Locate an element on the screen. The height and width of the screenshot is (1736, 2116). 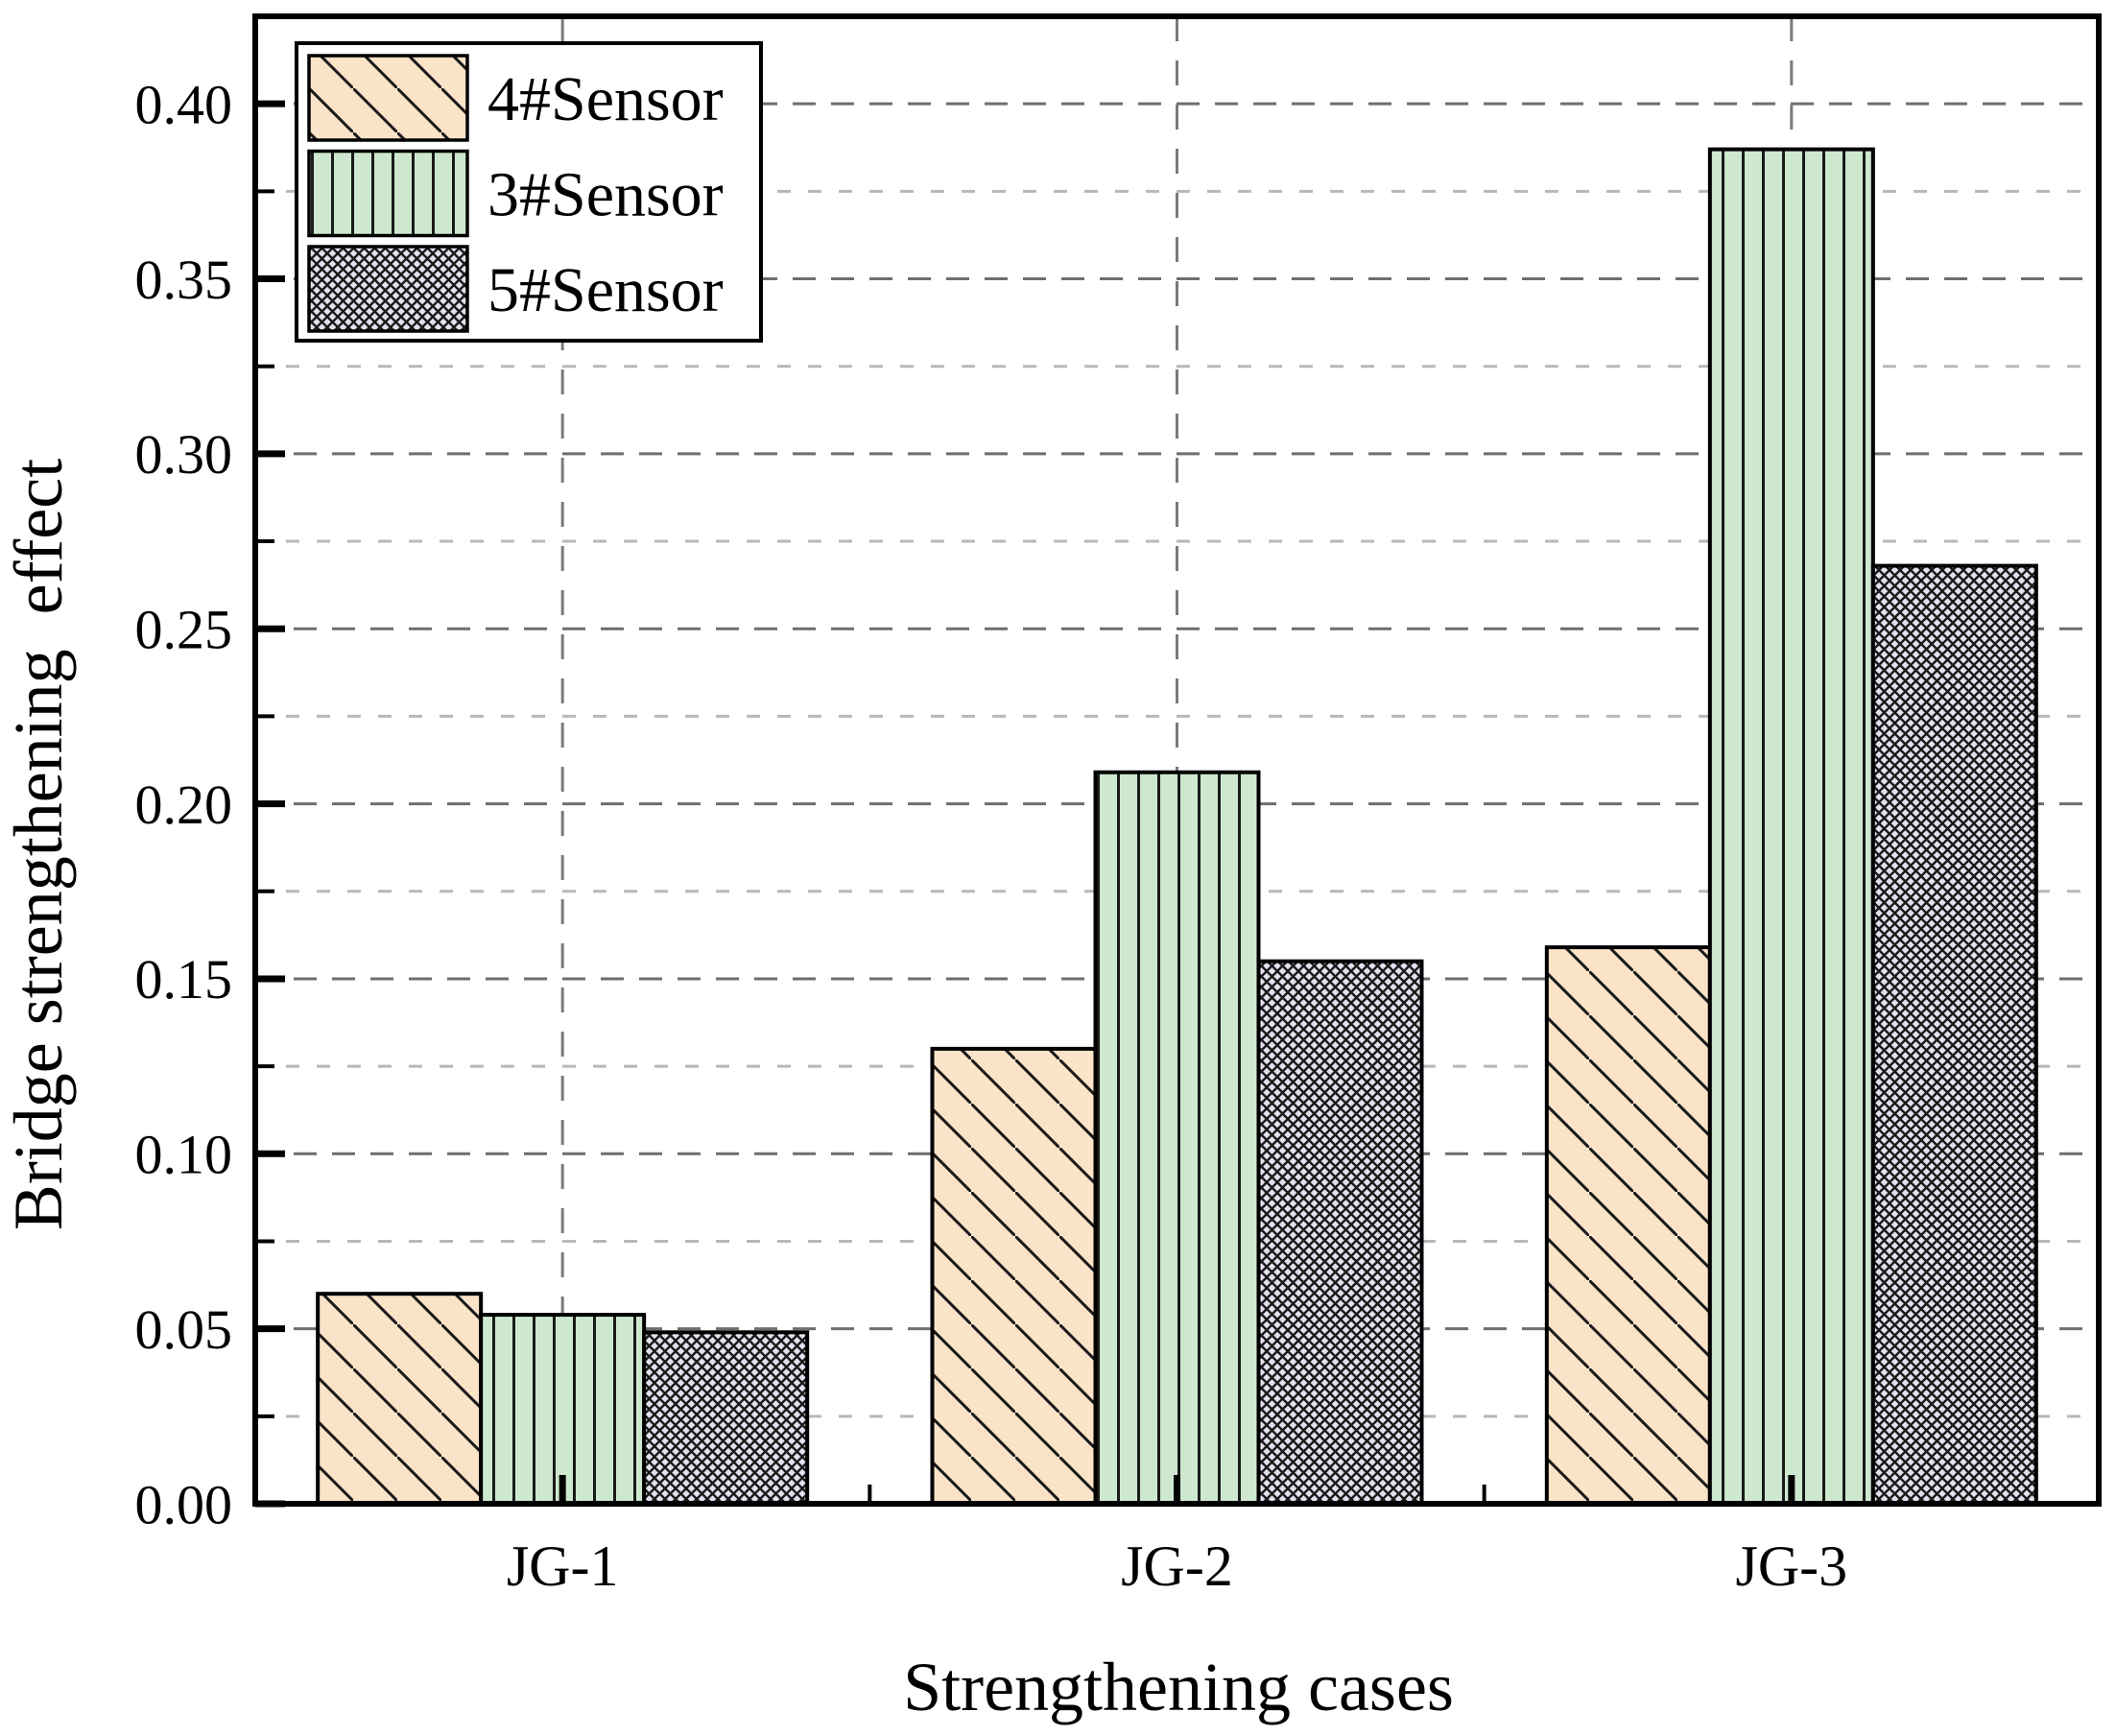
y-tick-label: 0.00 is located at coordinates (184, 1504).